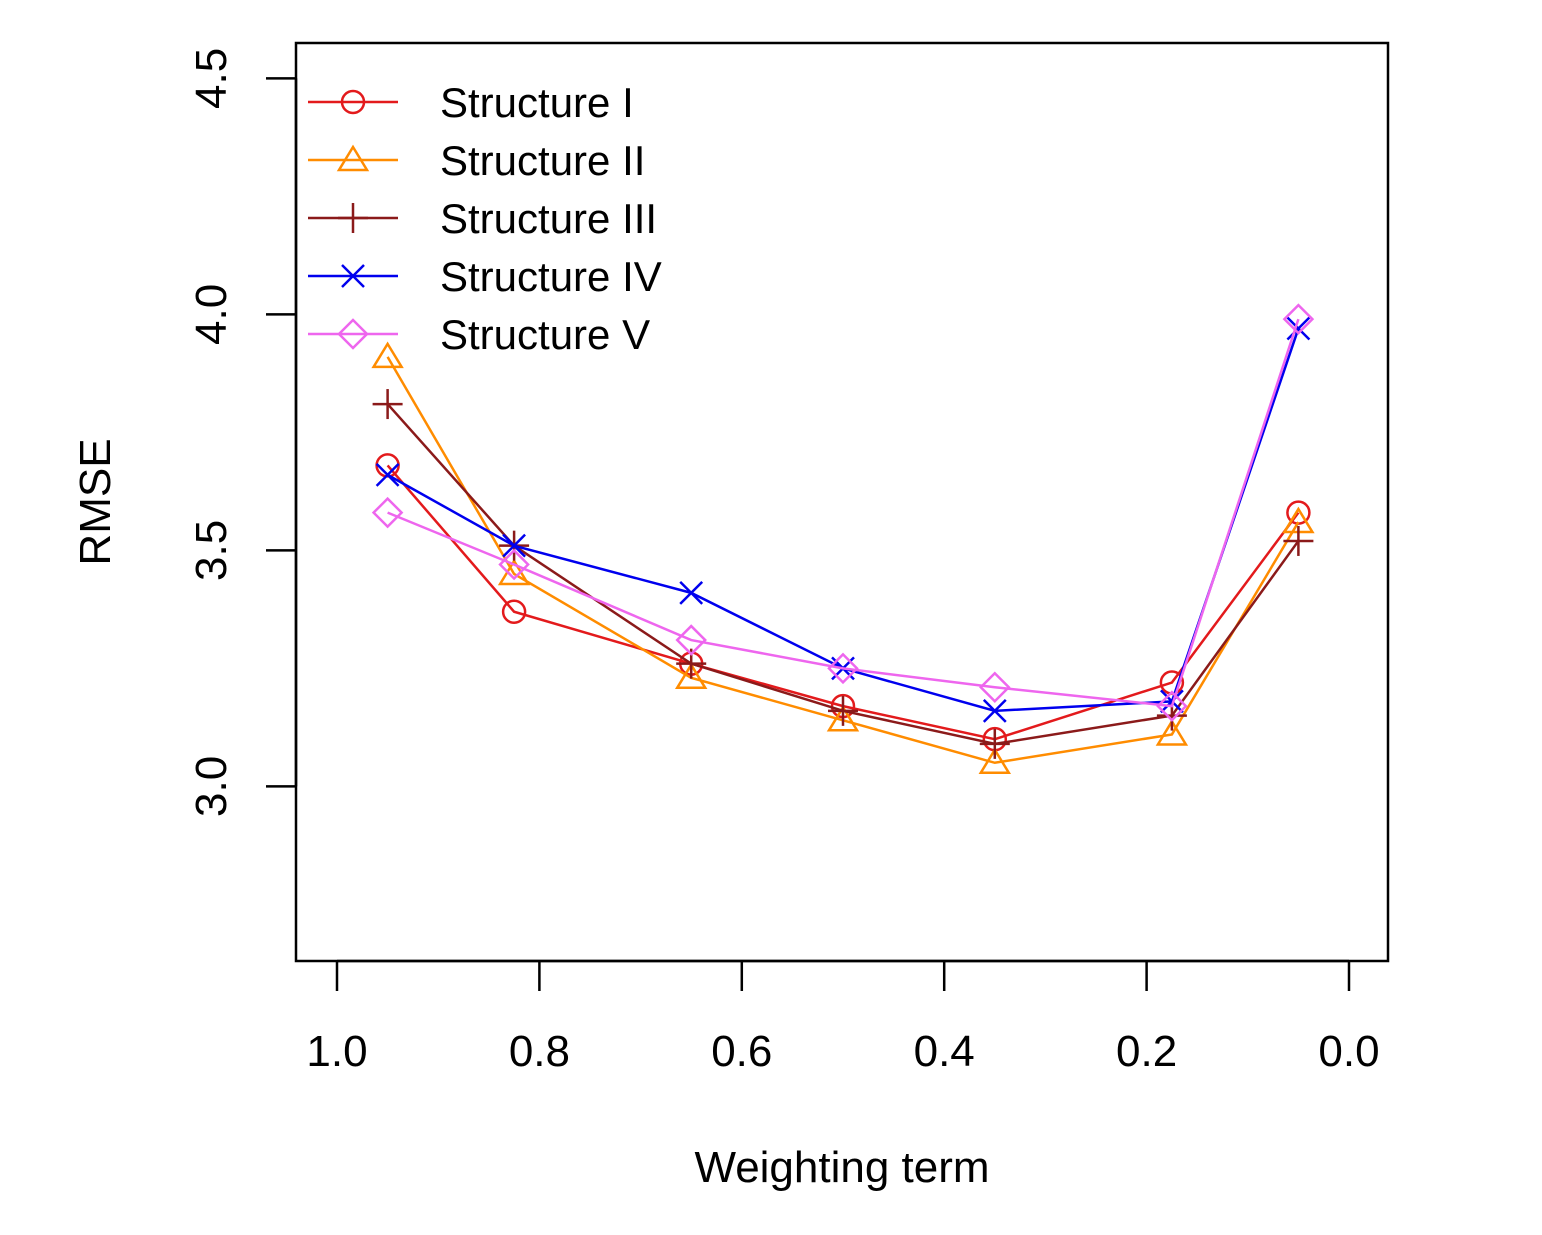  Describe the element at coordinates (843, 1017) in the screenshot. I see `x-axis: 1.0 0.8 0.6 0.4 0.2 0.0` at that location.